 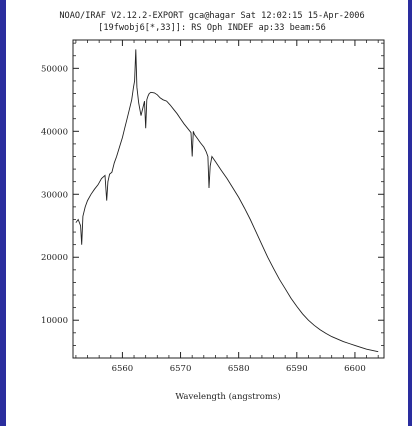 What do you see at coordinates (239, 369) in the screenshot?
I see `x-tick-label: 6580` at bounding box center [239, 369].